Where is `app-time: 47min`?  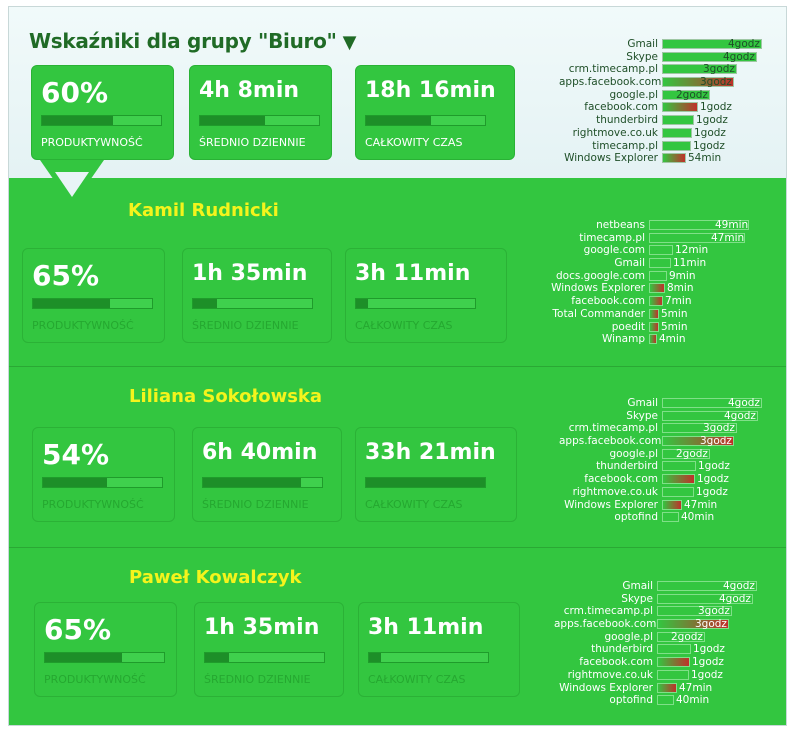 app-time: 47min is located at coordinates (728, 237).